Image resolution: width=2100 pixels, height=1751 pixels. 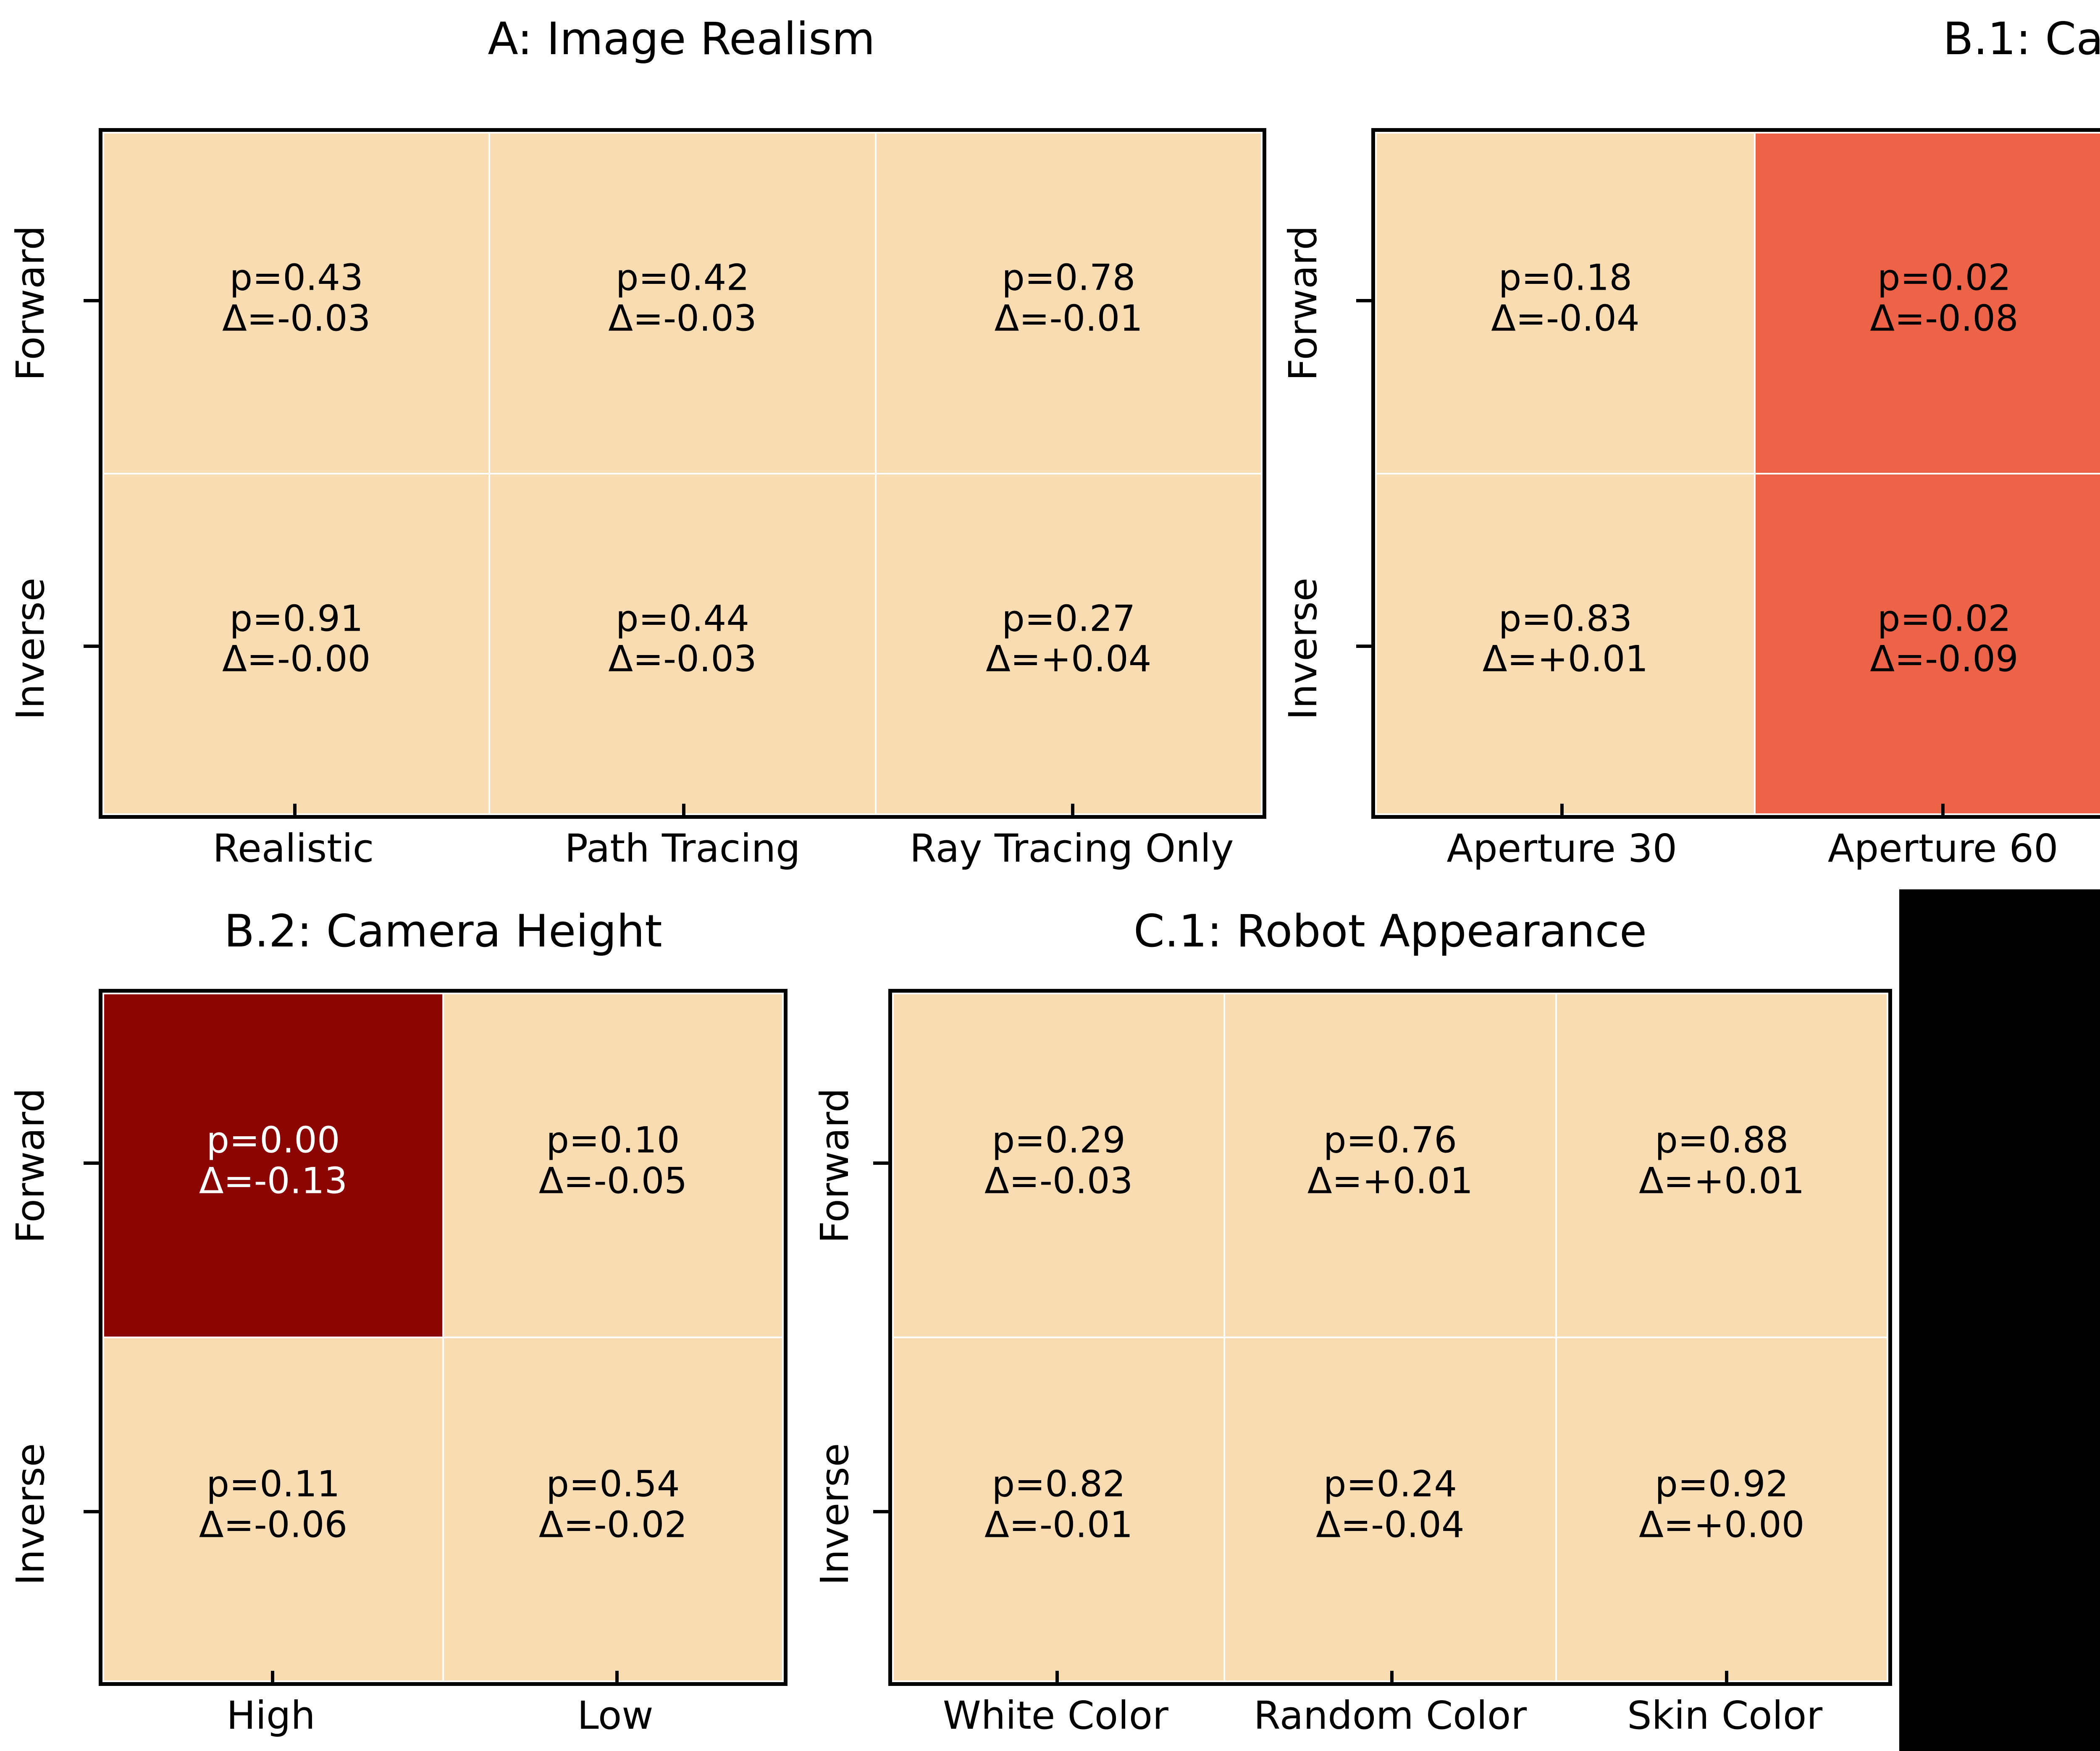 I want to click on cell-pvalue: p=0.54, so click(x=613, y=1484).